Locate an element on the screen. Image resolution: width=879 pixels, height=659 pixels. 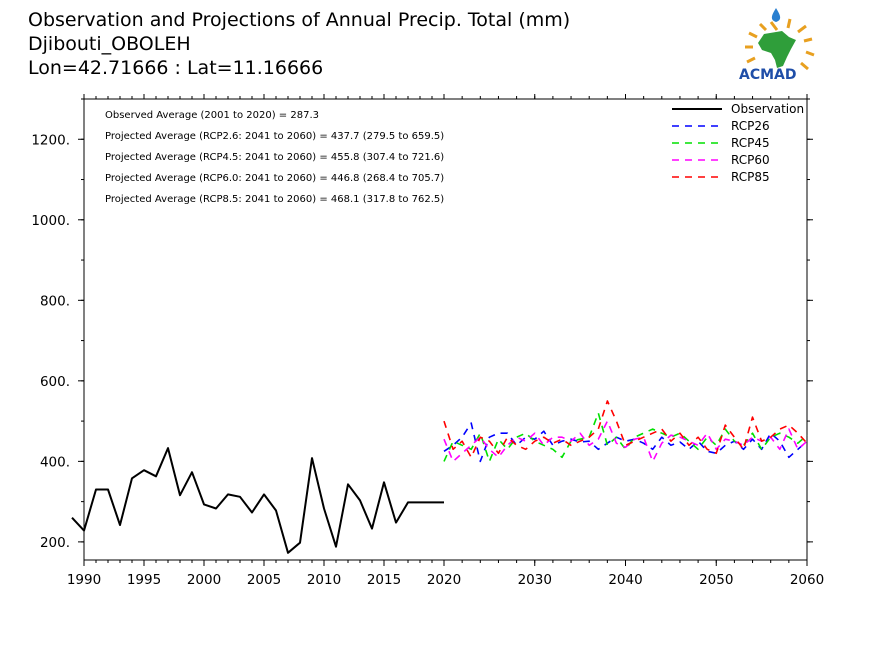
x-tick-label: 2060 is located at coordinates (807, 580).